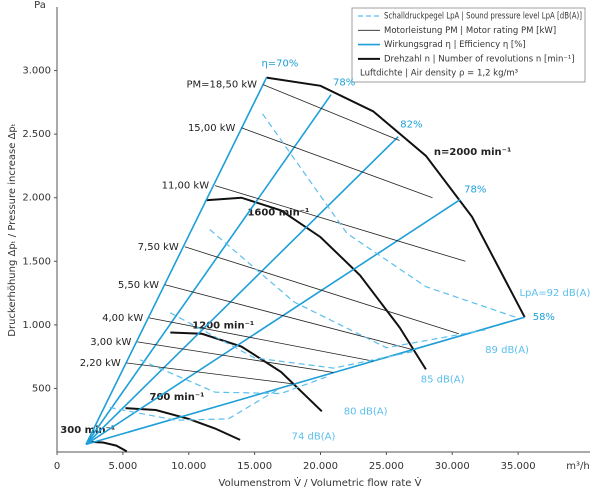  What do you see at coordinates (36, 325) in the screenshot?
I see `y-tick-label: 1.000` at bounding box center [36, 325].